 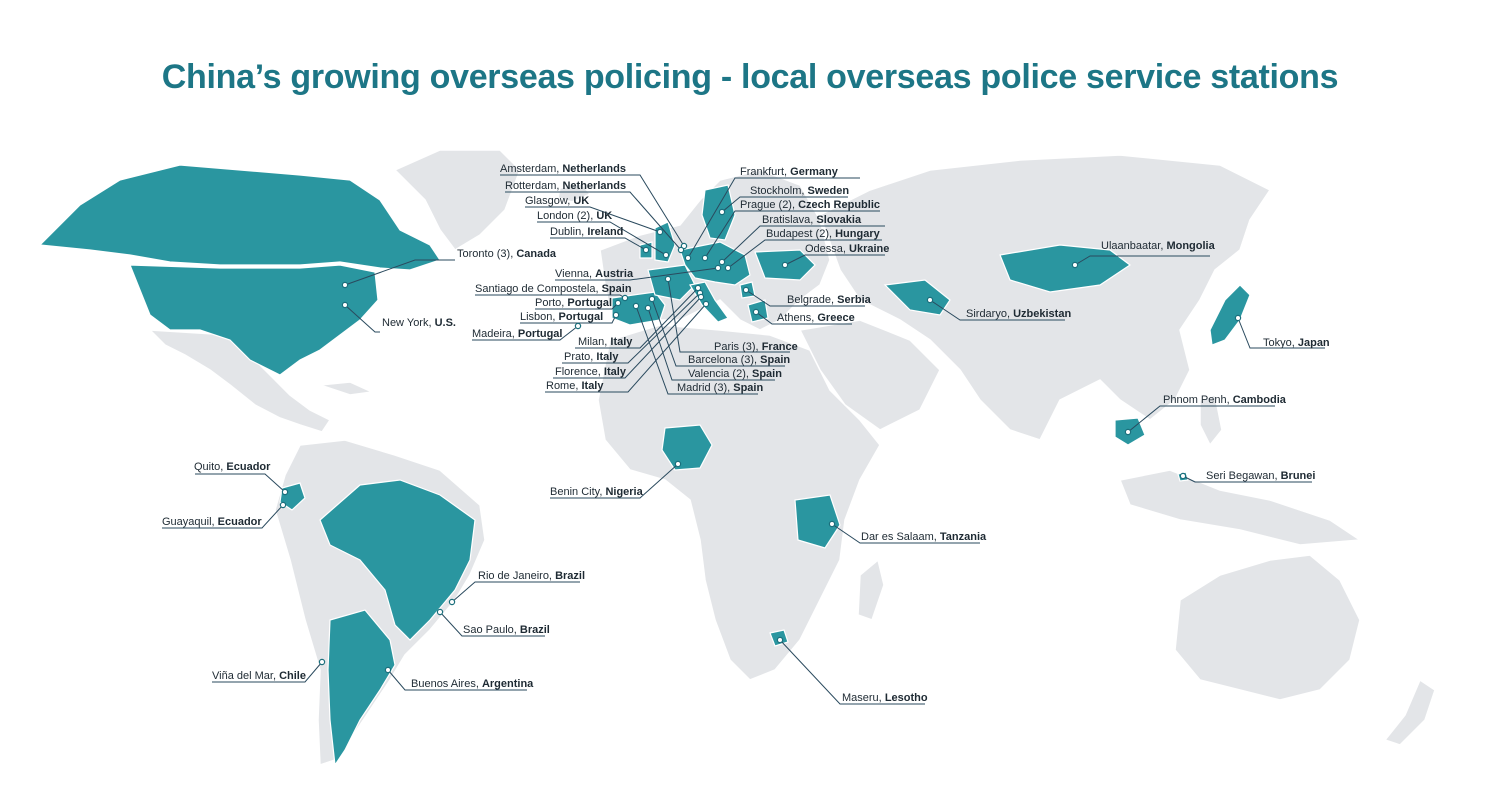 I want to click on leader-vina, so click(x=267, y=672).